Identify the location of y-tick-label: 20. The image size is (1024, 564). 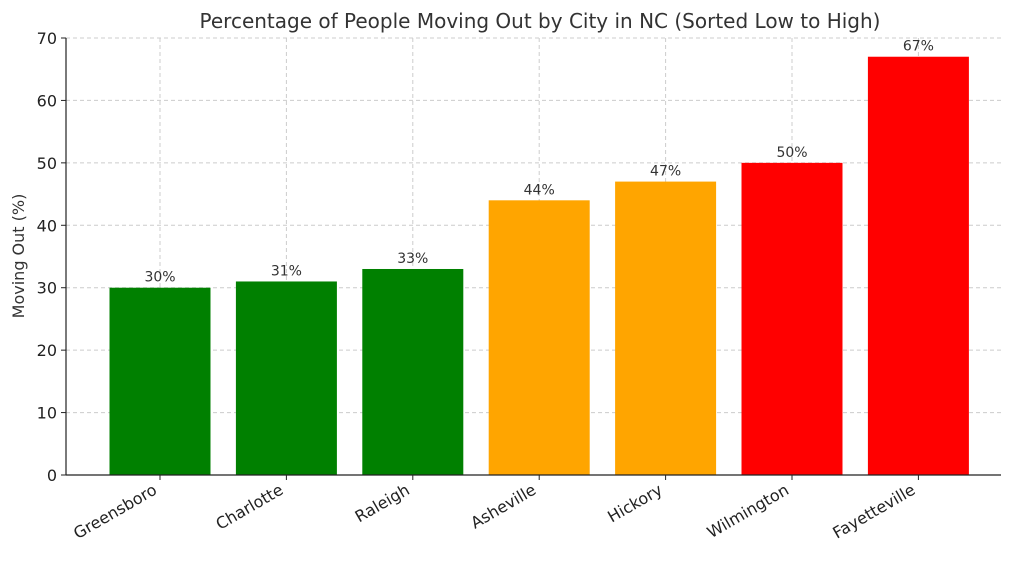
(47, 350).